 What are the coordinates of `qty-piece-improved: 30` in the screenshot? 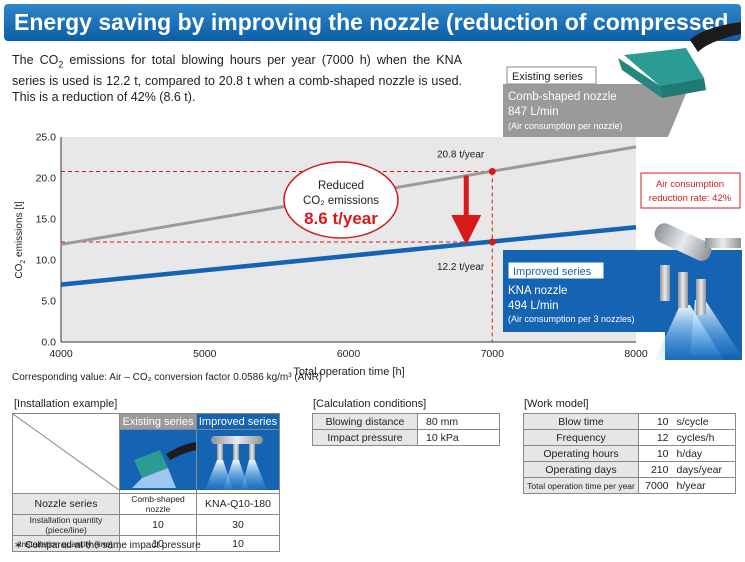 It's located at (238, 525).